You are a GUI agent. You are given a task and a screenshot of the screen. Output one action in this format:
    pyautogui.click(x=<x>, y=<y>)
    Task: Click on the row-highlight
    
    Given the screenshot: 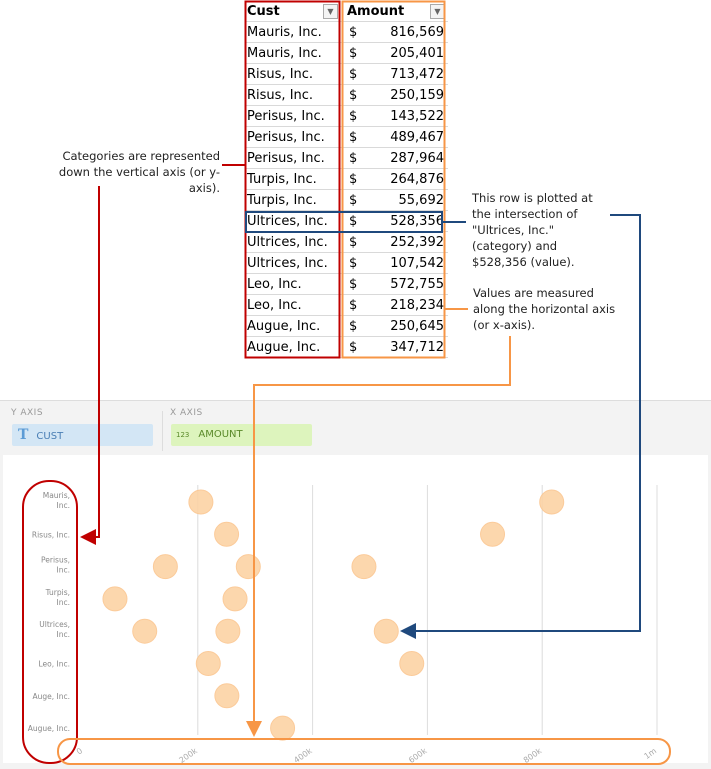 What is the action you would take?
    pyautogui.click(x=344, y=222)
    